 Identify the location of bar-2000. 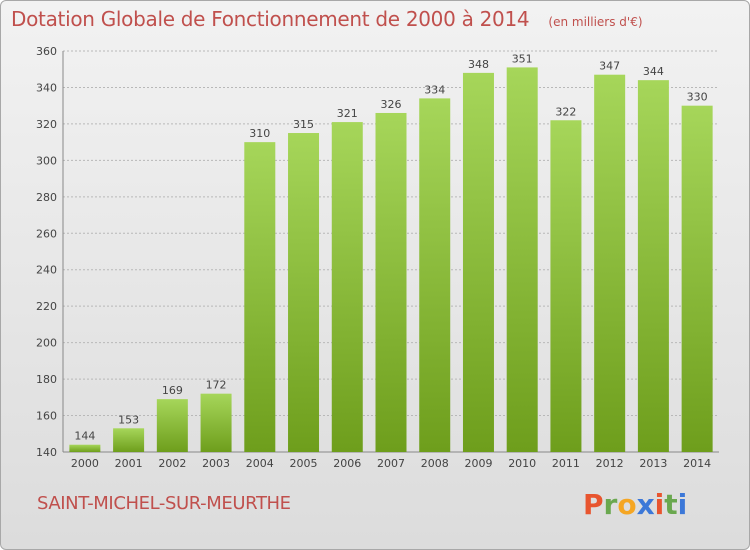
(85, 448).